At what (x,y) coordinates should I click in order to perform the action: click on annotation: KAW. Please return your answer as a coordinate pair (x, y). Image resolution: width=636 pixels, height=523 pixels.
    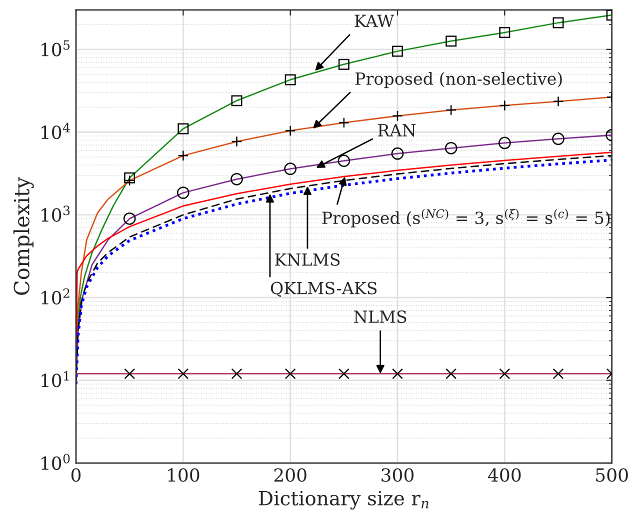
    Looking at the image, I should click on (374, 20).